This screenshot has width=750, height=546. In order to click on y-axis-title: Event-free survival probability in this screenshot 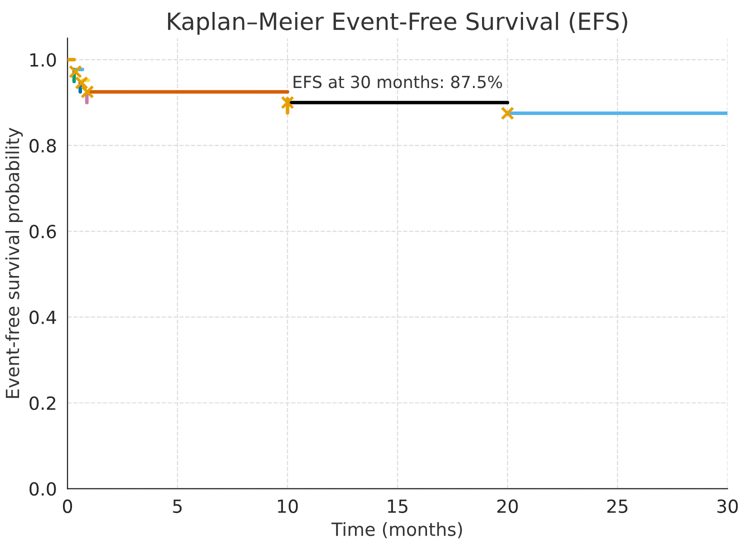, I will do `click(14, 263)`.